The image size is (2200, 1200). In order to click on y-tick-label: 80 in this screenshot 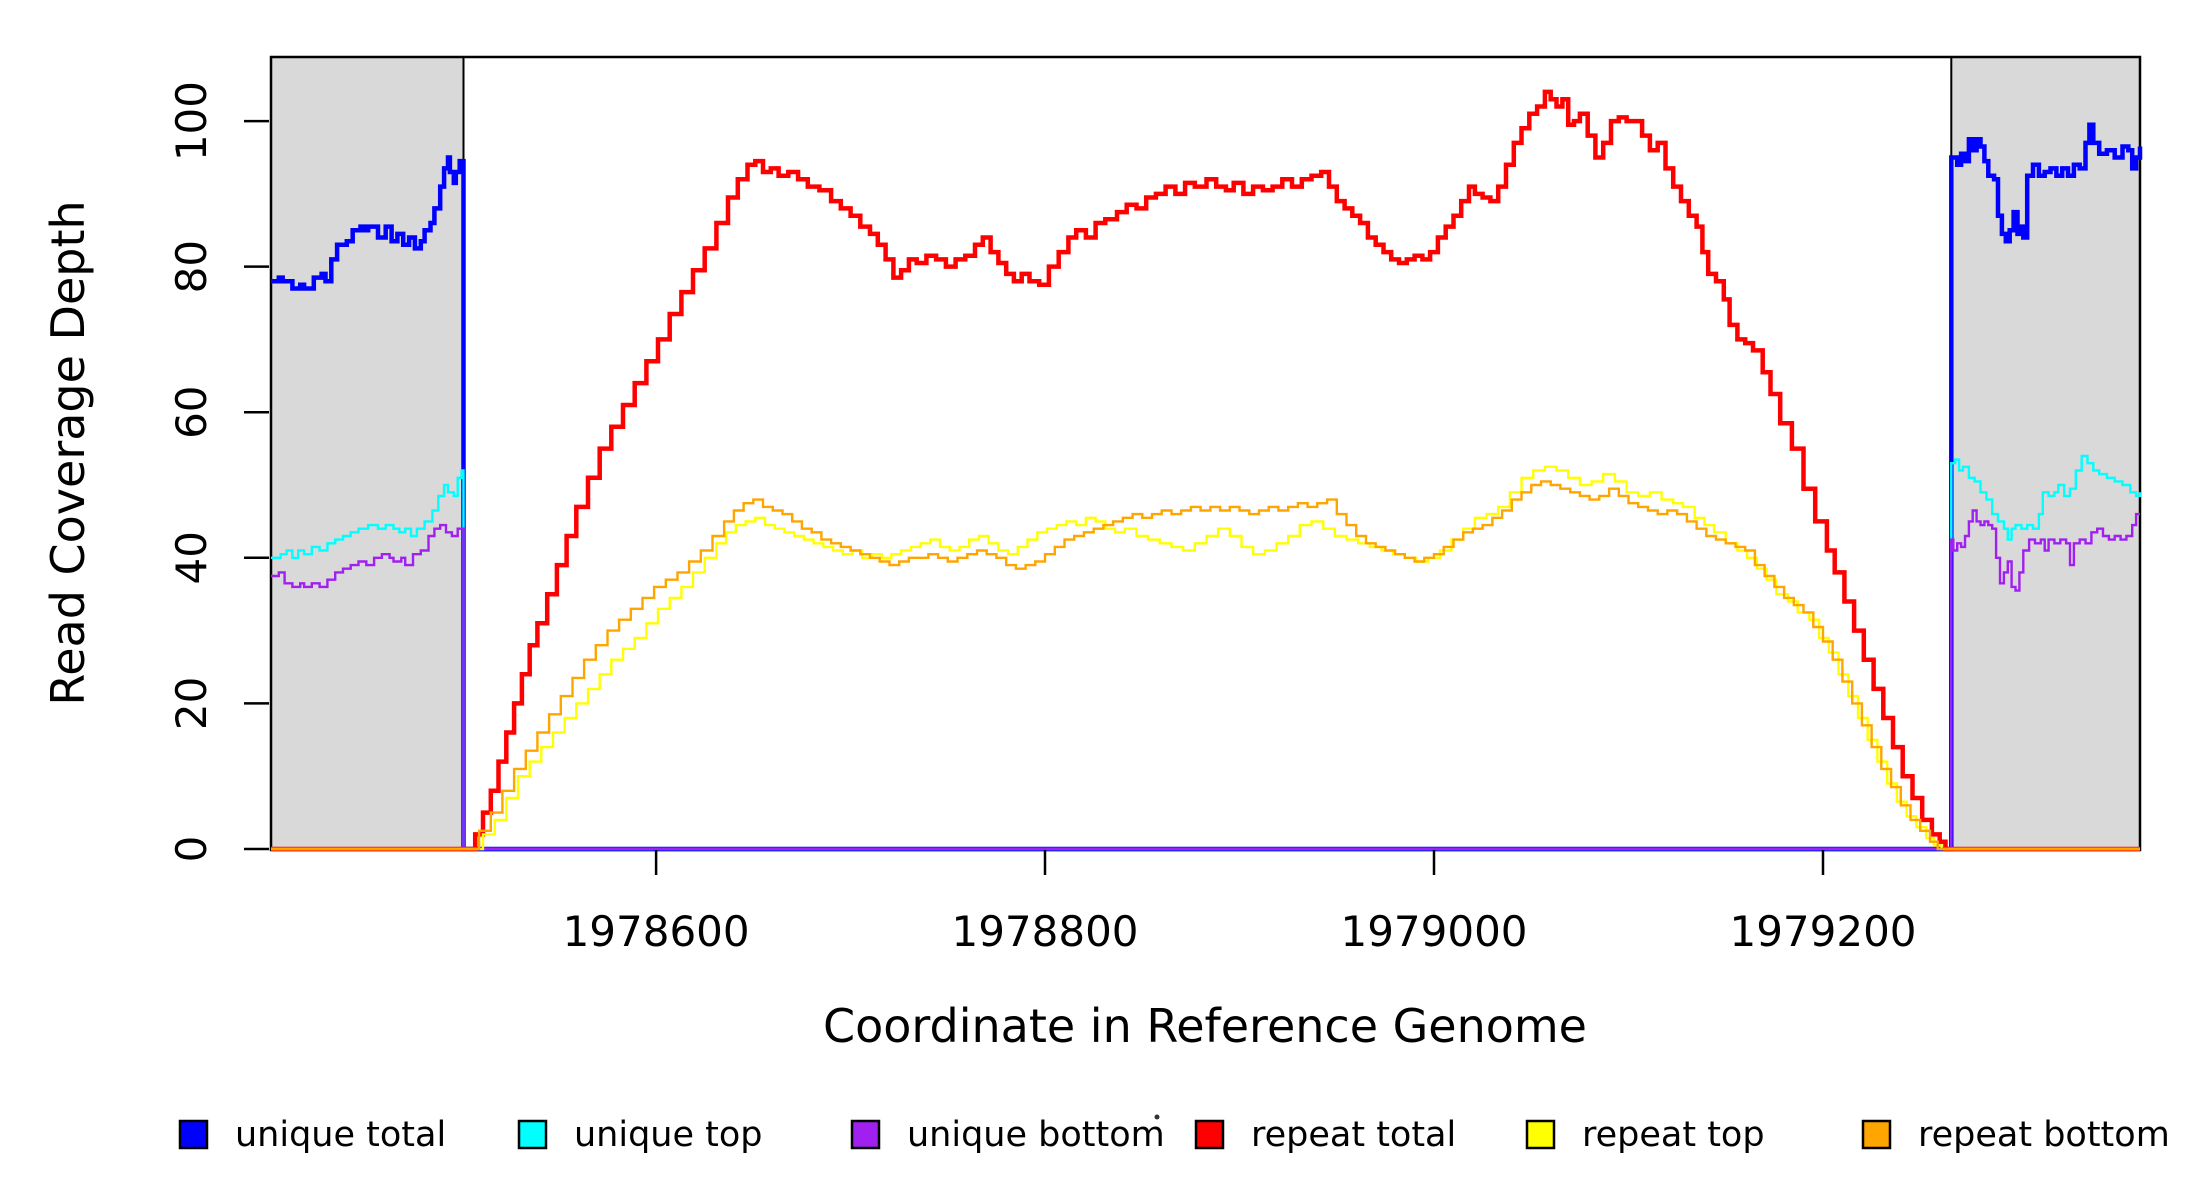, I will do `click(191, 266)`.